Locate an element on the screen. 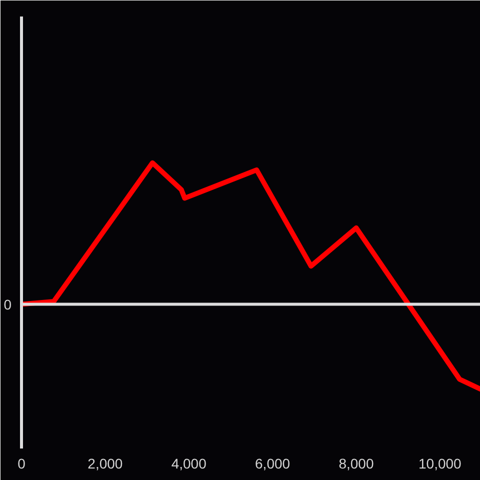 Image resolution: width=480 pixels, height=480 pixels. x-tick-label: 4,000 is located at coordinates (189, 464).